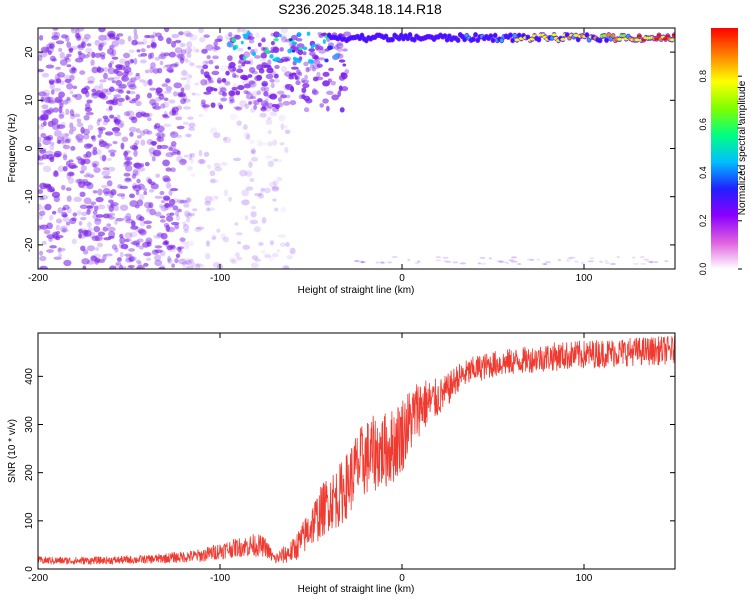 This screenshot has width=750, height=600. I want to click on colorbar-scale, so click(724, 148).